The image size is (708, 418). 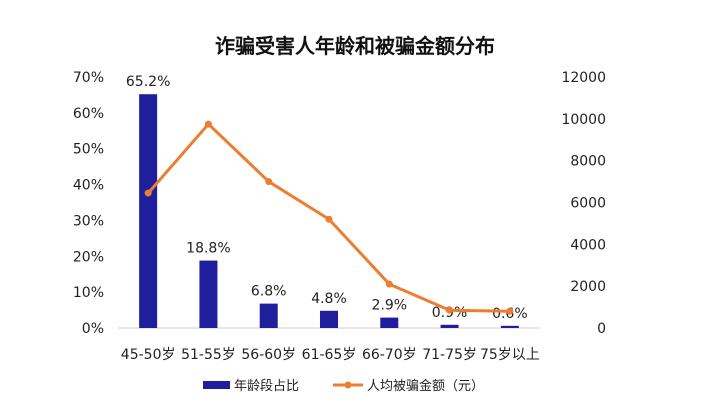 I want to click on x-tick-label: 51-55岁, so click(x=208, y=355).